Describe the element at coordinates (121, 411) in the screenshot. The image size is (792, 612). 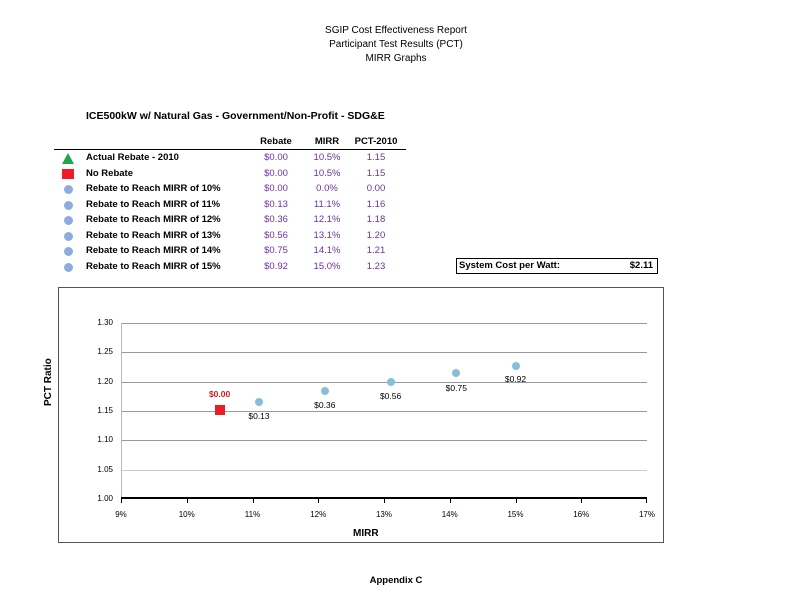
I see `y-axis` at that location.